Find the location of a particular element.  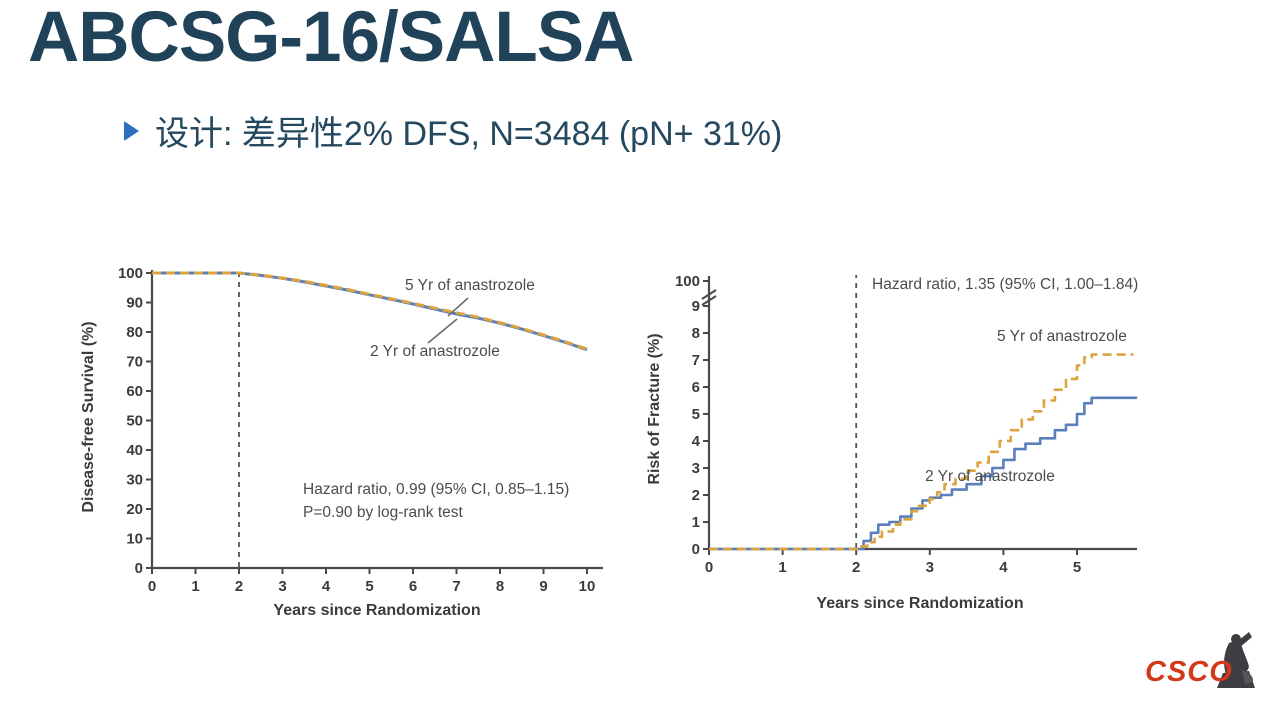

fracture-hazard-ratio-text: Hazard ratio, 1.35 (95% CI, 1.00–1.84) is located at coordinates (1005, 284).